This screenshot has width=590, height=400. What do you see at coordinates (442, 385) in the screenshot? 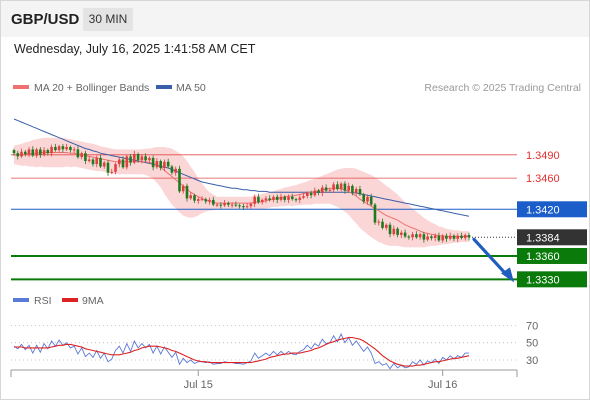
I see `x-tick-label: Jul 16` at bounding box center [442, 385].